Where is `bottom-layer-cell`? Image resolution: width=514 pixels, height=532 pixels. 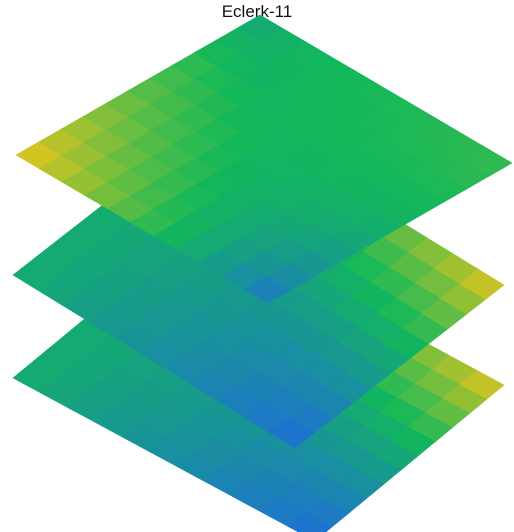 bottom-layer-cell is located at coordinates (310, 521).